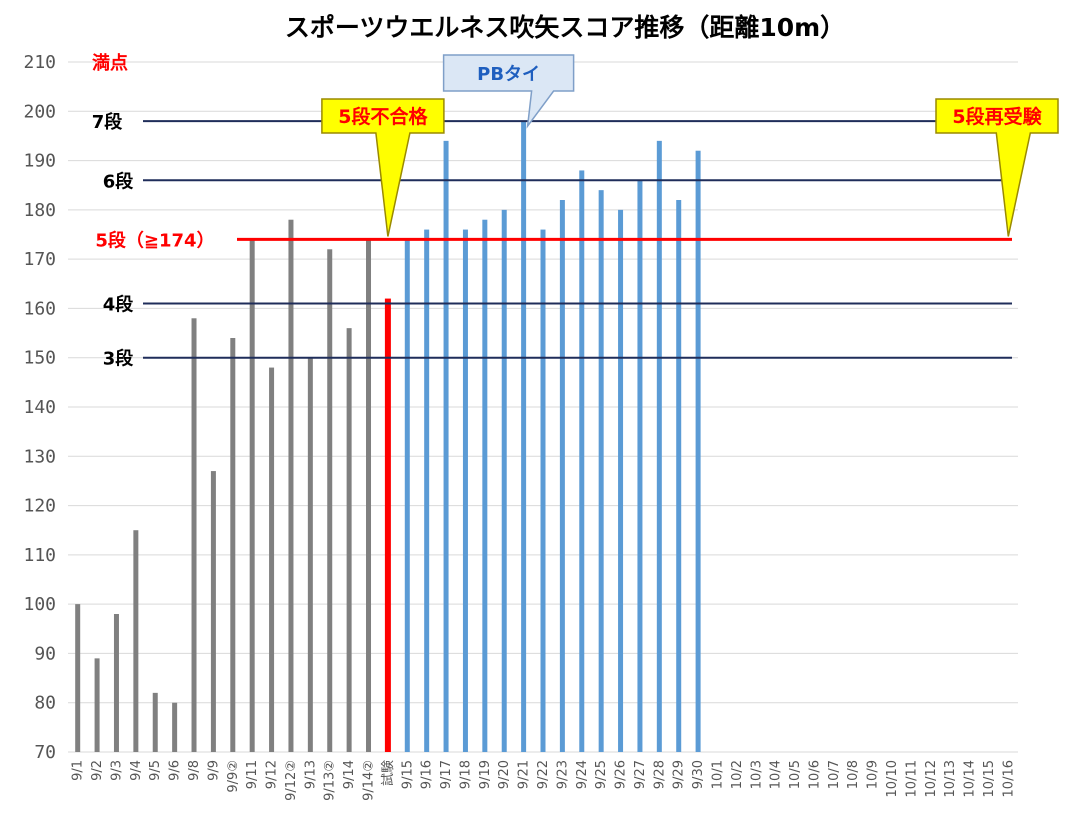  I want to click on callout-label: 5段再受験, so click(997, 116).